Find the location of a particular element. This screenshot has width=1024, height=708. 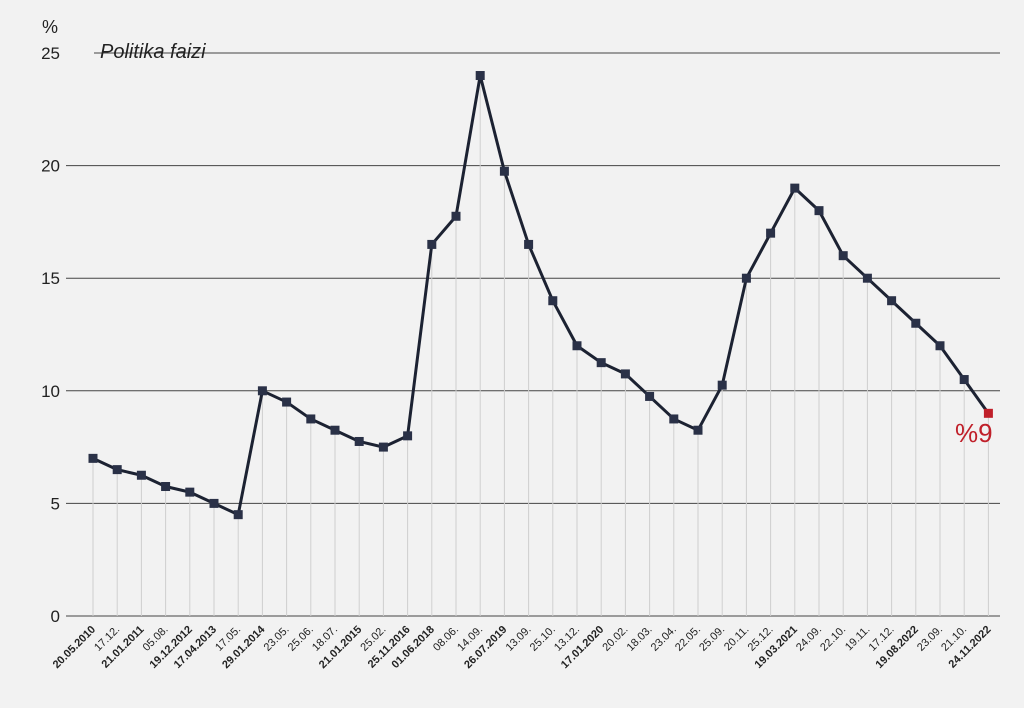

chart-title: Politika faizi is located at coordinates (153, 52).